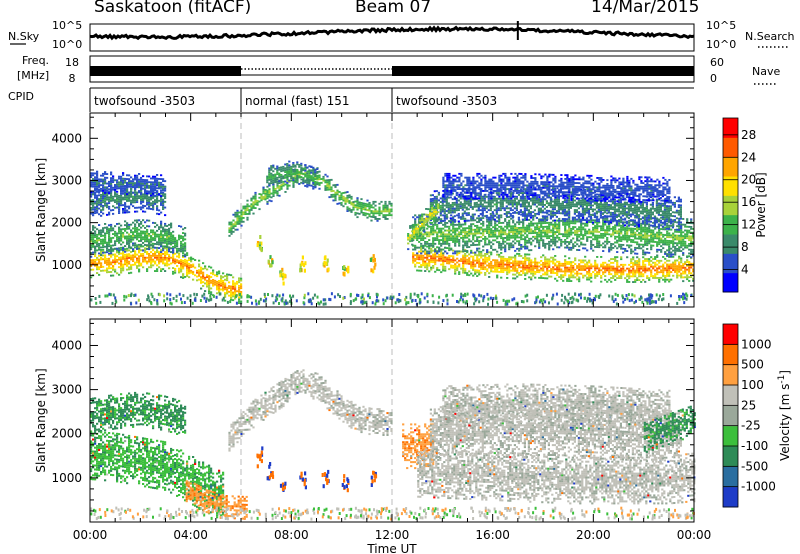 The image size is (800, 554). What do you see at coordinates (67, 44) in the screenshot?
I see `nsky-tick-bottom: 10^0` at bounding box center [67, 44].